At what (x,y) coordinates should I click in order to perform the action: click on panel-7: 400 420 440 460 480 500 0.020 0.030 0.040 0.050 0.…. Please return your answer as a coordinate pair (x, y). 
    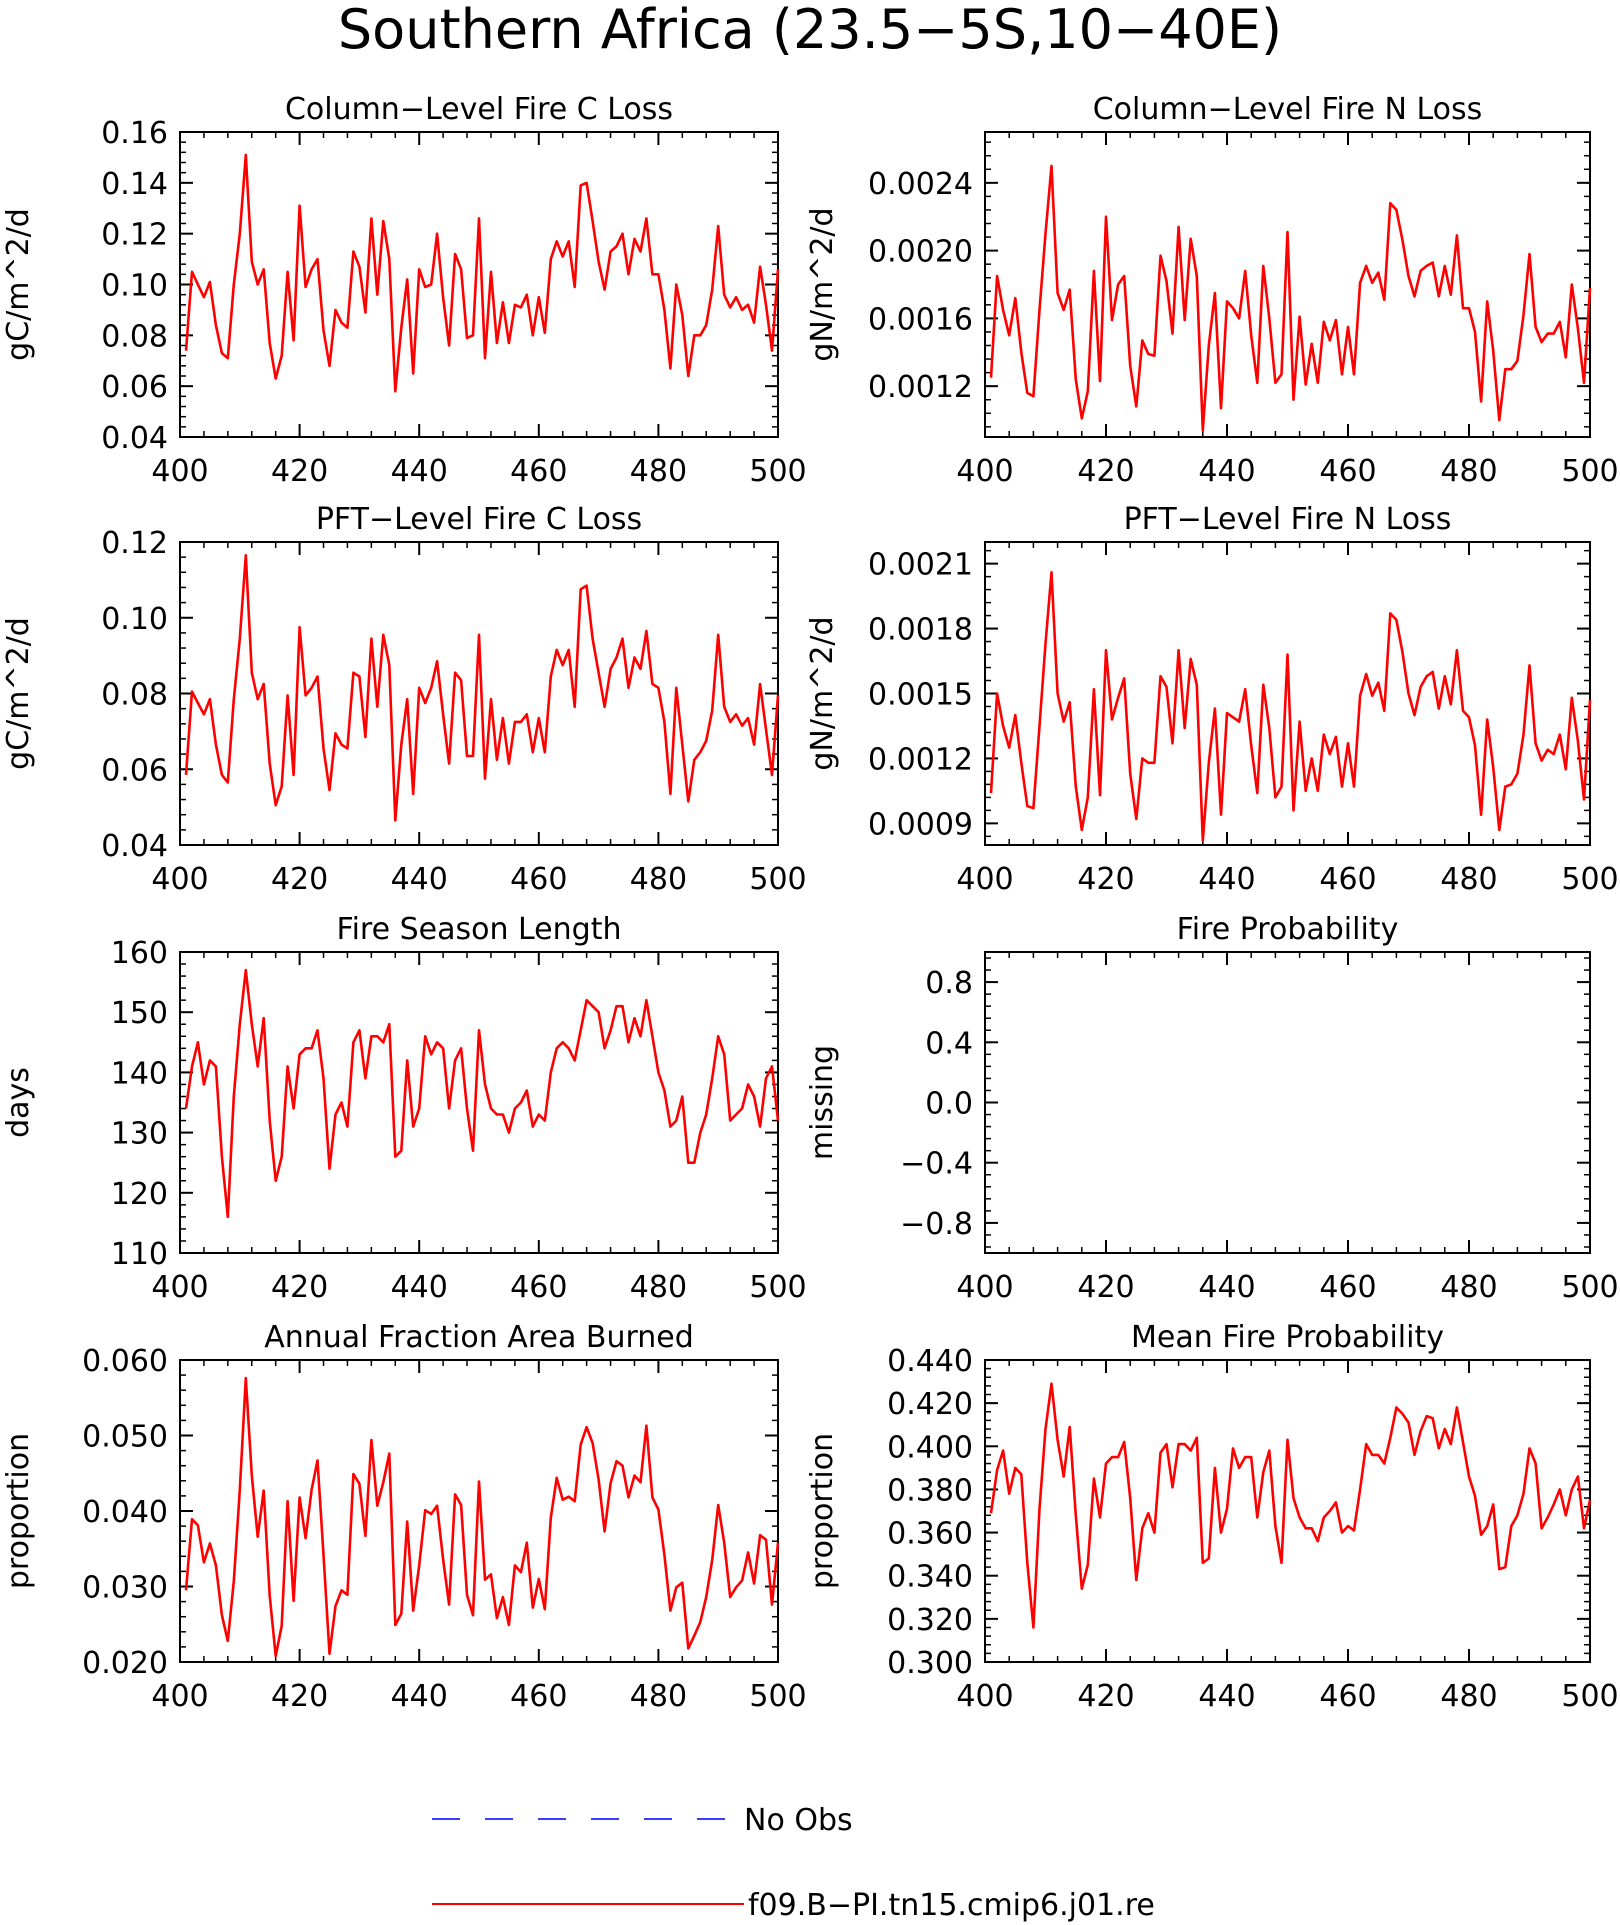
    Looking at the image, I should click on (404, 1517).